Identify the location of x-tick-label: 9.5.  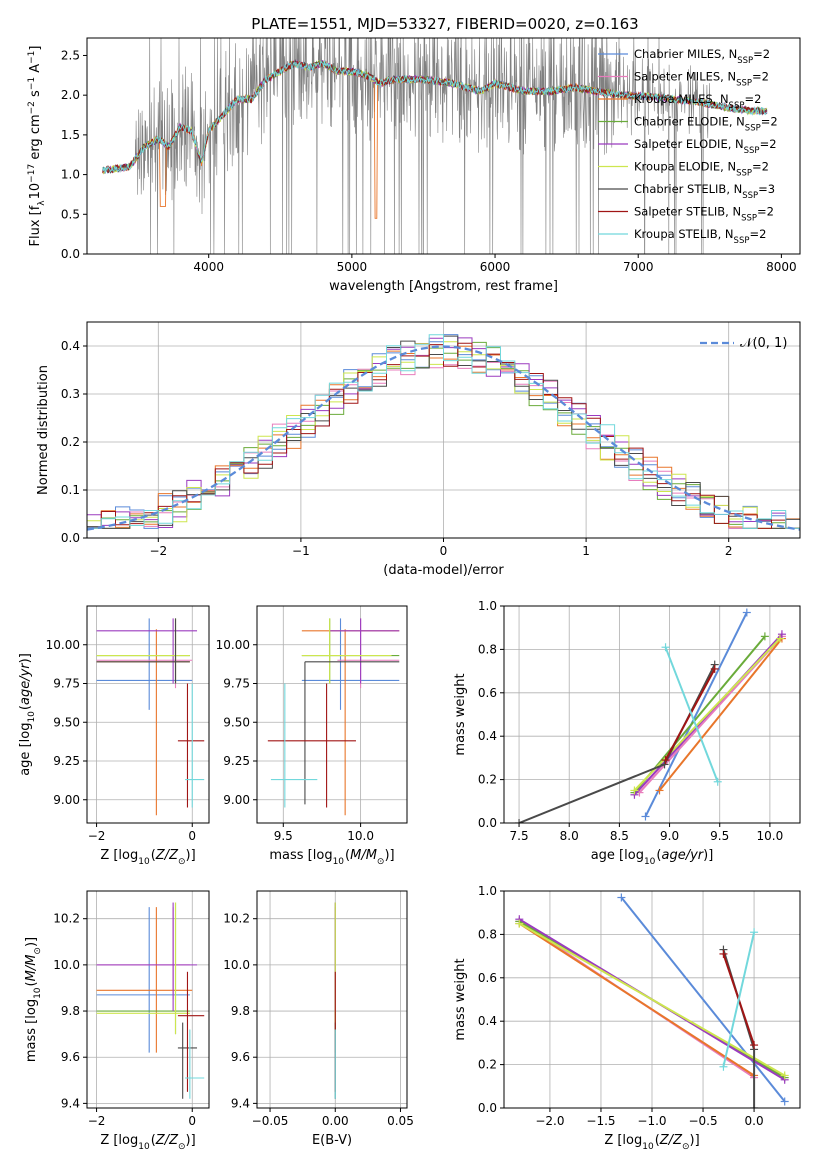
(283, 836).